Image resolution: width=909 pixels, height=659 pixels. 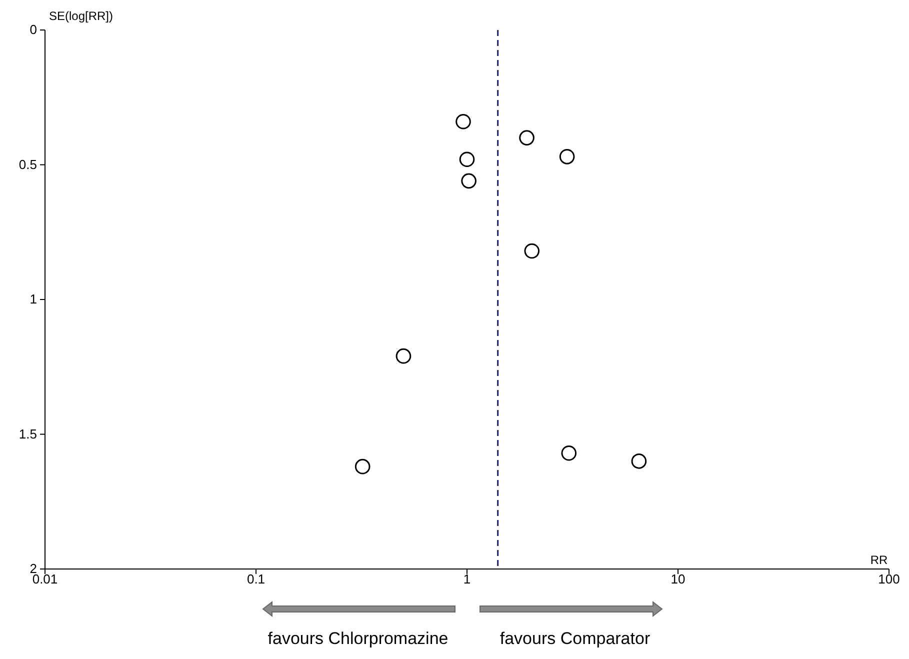 What do you see at coordinates (879, 560) in the screenshot?
I see `x-axis-title: RR` at bounding box center [879, 560].